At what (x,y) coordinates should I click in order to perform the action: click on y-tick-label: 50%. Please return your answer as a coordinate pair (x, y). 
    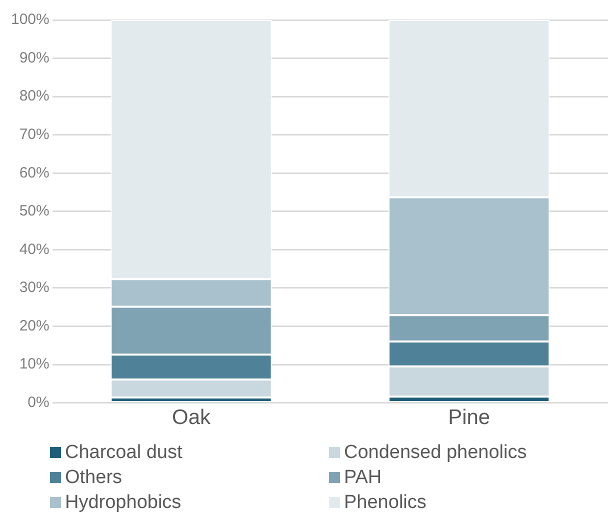
    Looking at the image, I should click on (34, 211).